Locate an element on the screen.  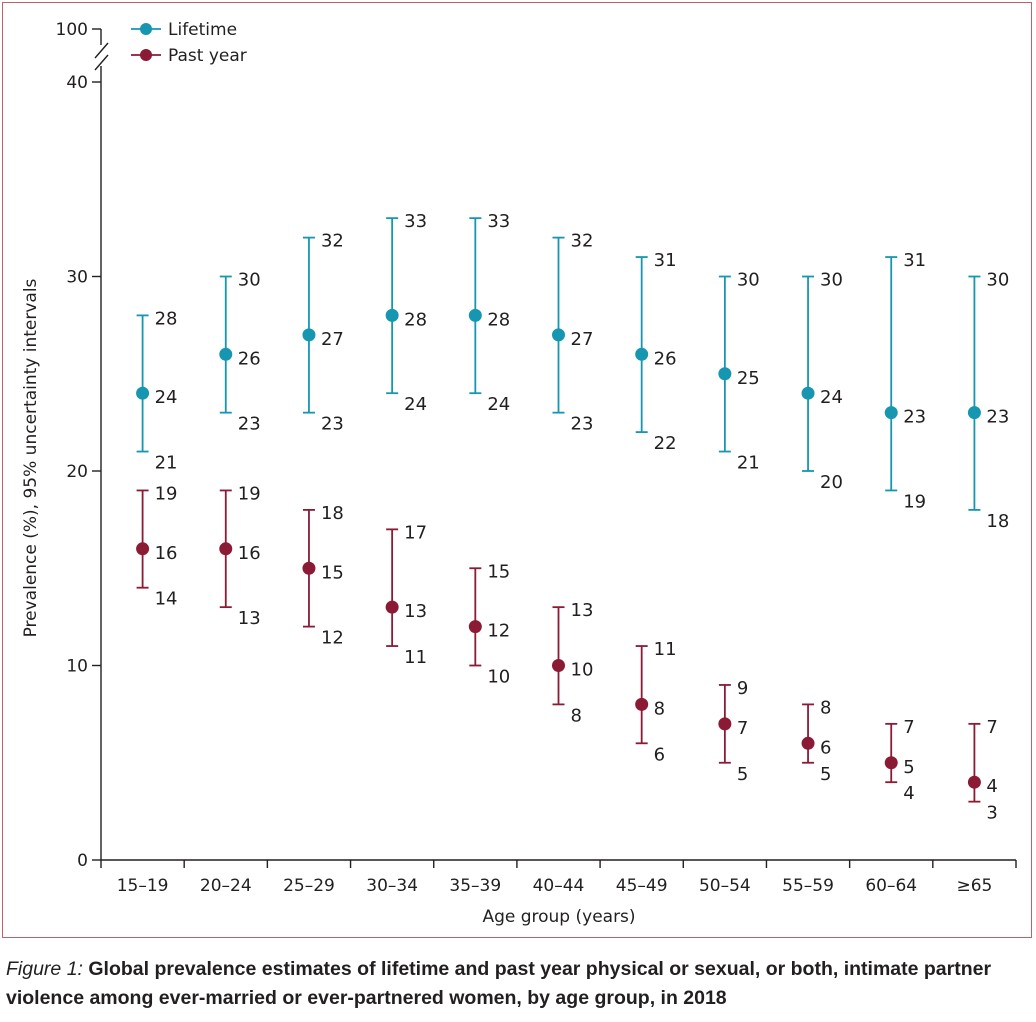
y-tick-label: 20 is located at coordinates (77, 472).